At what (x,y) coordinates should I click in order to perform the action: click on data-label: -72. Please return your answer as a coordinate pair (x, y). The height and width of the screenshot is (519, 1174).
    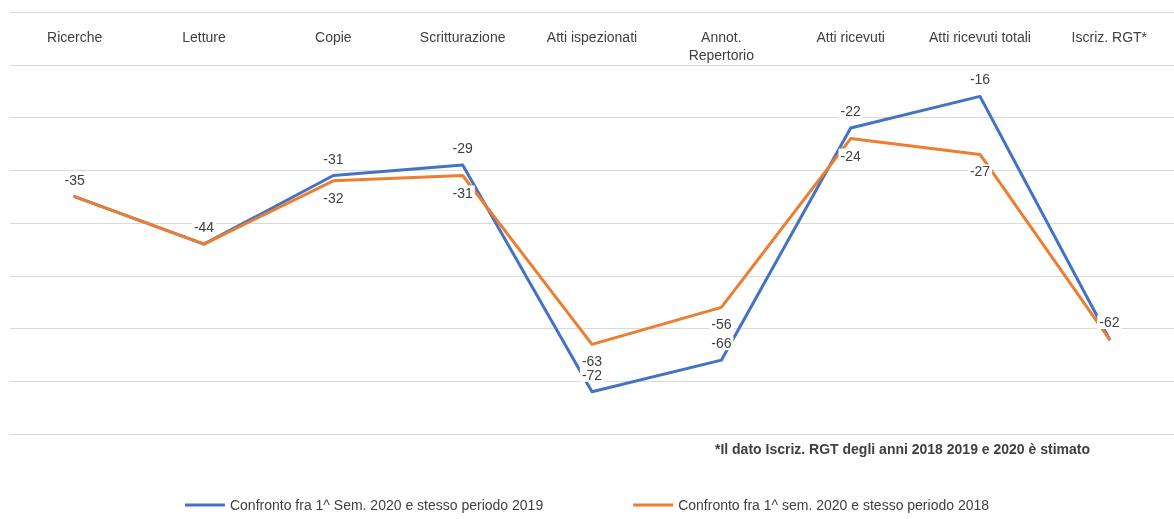
    Looking at the image, I should click on (592, 374).